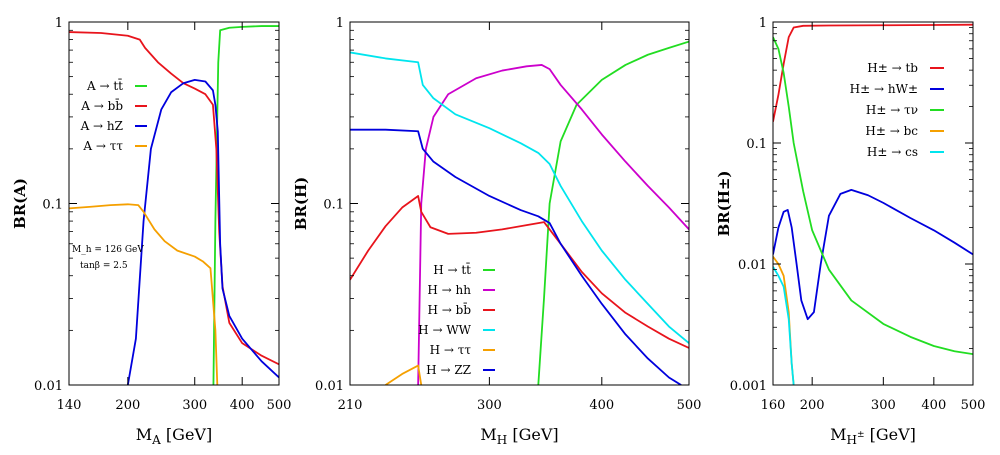 The image size is (1000, 455). What do you see at coordinates (102, 146) in the screenshot?
I see `legend-label: A → ττ` at bounding box center [102, 146].